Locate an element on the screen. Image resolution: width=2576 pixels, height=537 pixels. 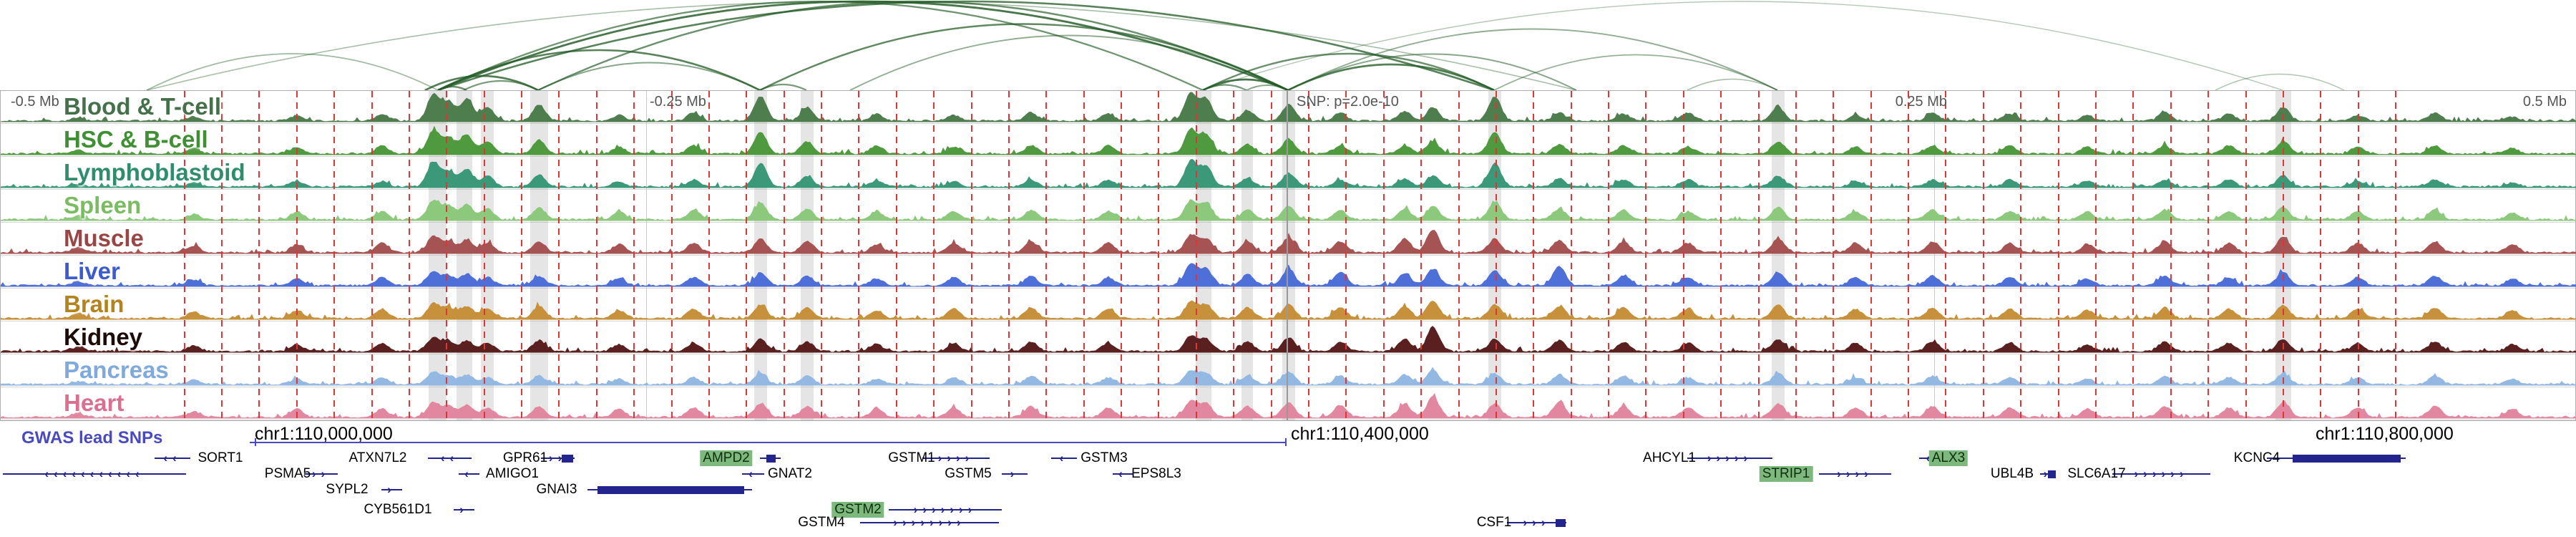
gene-psma5: ›› is located at coordinates (321, 474).